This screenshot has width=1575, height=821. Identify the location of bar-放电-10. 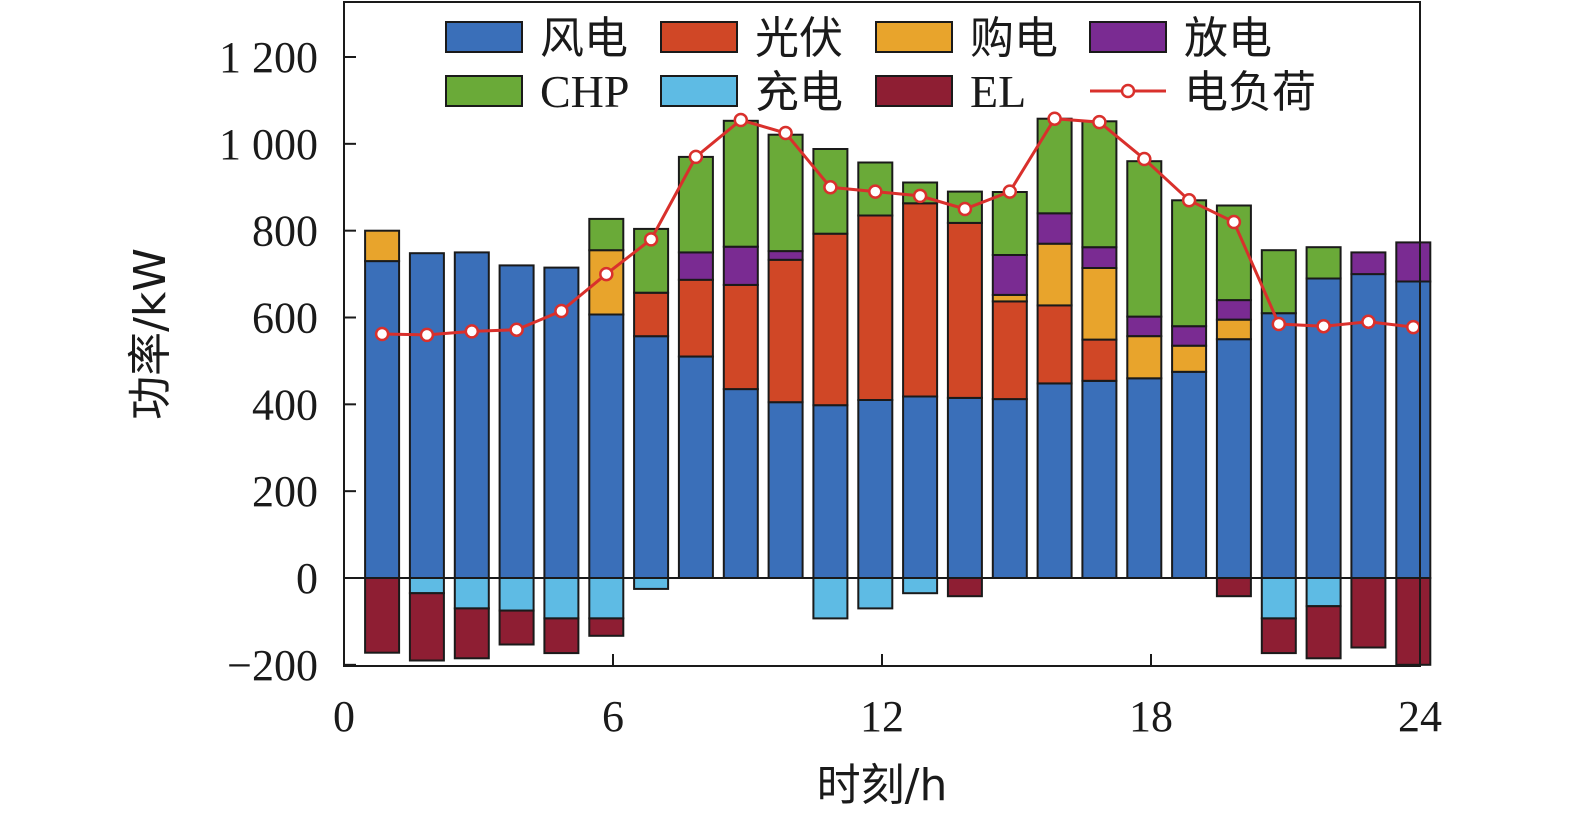
(785, 255).